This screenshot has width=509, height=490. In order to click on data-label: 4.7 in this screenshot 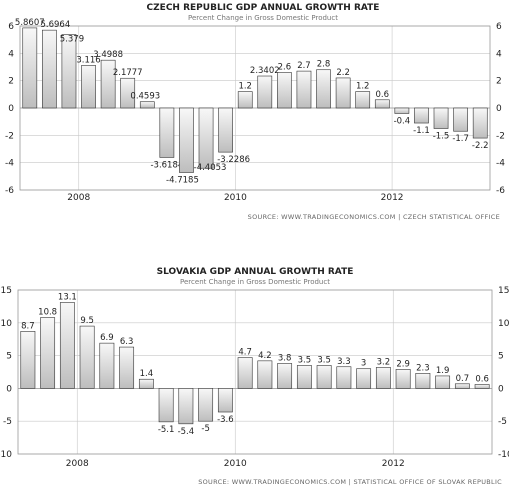, I will do `click(245, 353)`.